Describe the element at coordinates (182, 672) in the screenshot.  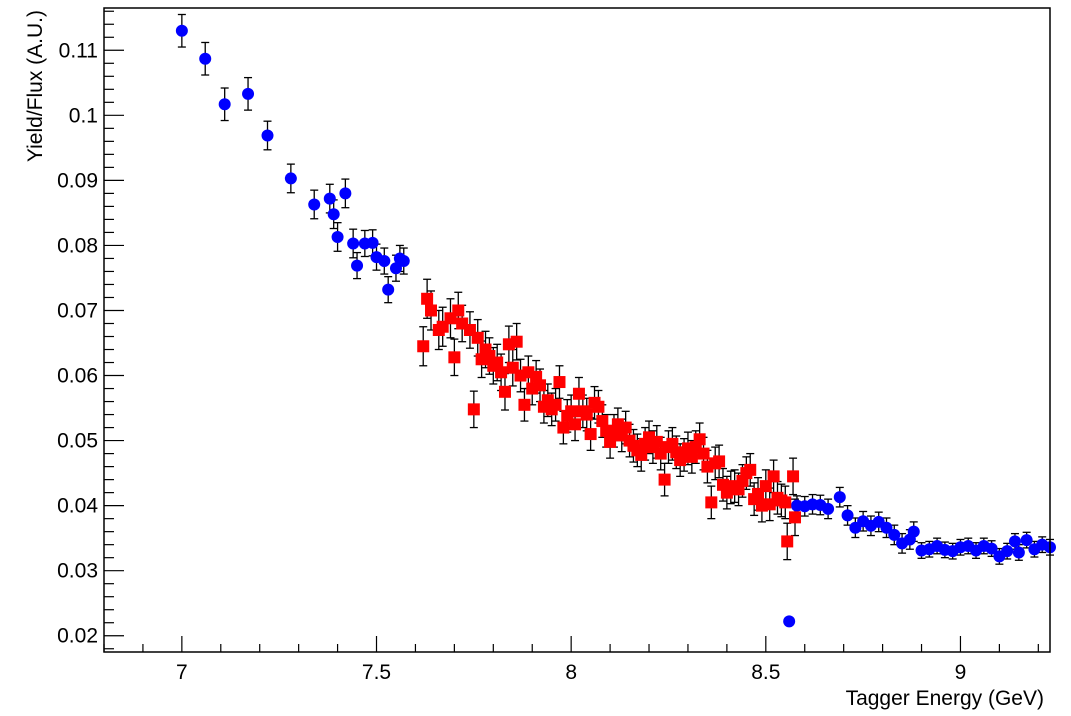
I see `x-tick-label: 7` at that location.